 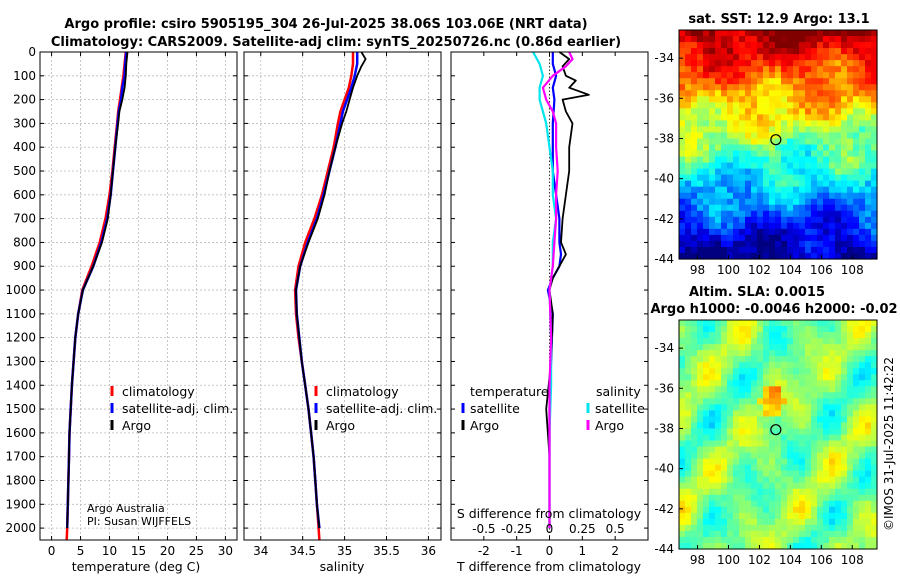 What do you see at coordinates (620, 408) in the screenshot?
I see `legend-label: satellite` at bounding box center [620, 408].